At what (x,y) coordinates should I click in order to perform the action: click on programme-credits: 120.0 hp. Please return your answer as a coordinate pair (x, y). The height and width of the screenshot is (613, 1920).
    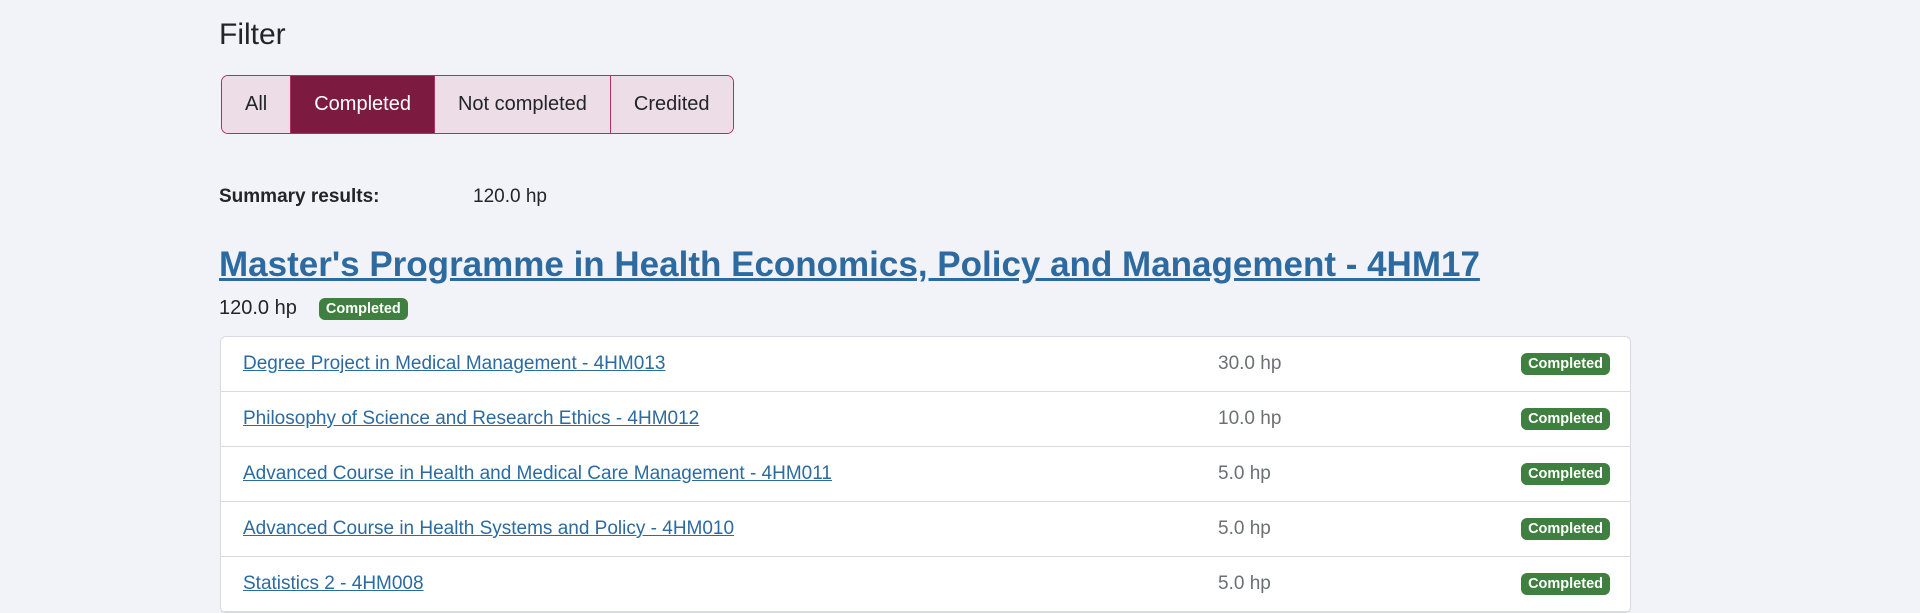
    Looking at the image, I should click on (258, 308).